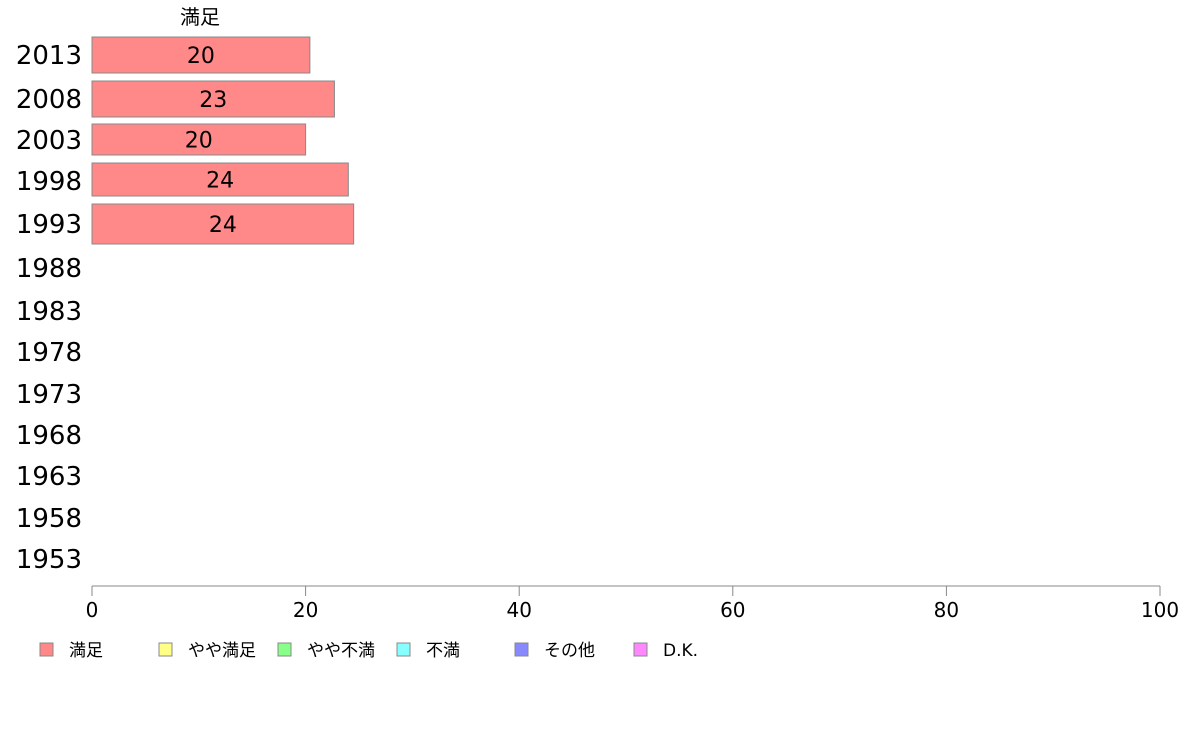 The width and height of the screenshot is (1188, 736). What do you see at coordinates (49, 395) in the screenshot?
I see `category-label-1973: 1973` at bounding box center [49, 395].